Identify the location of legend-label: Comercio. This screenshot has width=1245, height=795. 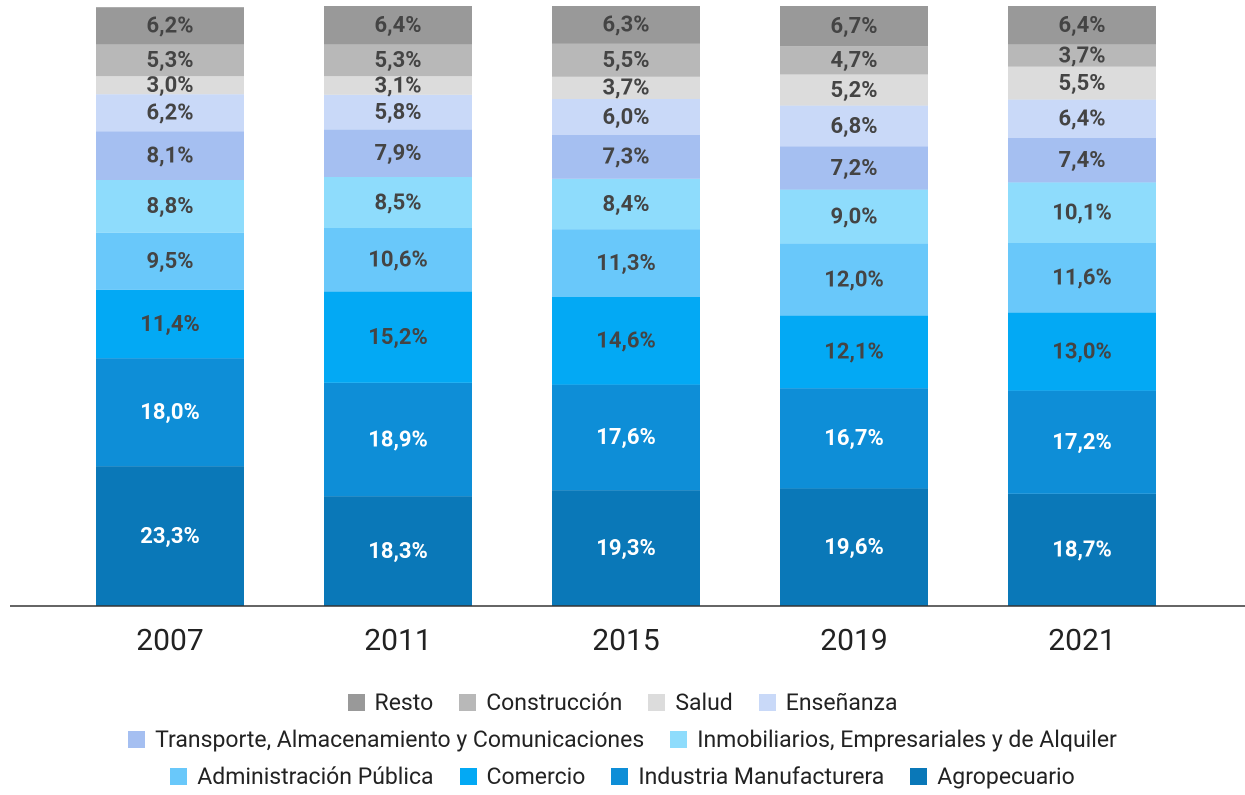
(536, 776).